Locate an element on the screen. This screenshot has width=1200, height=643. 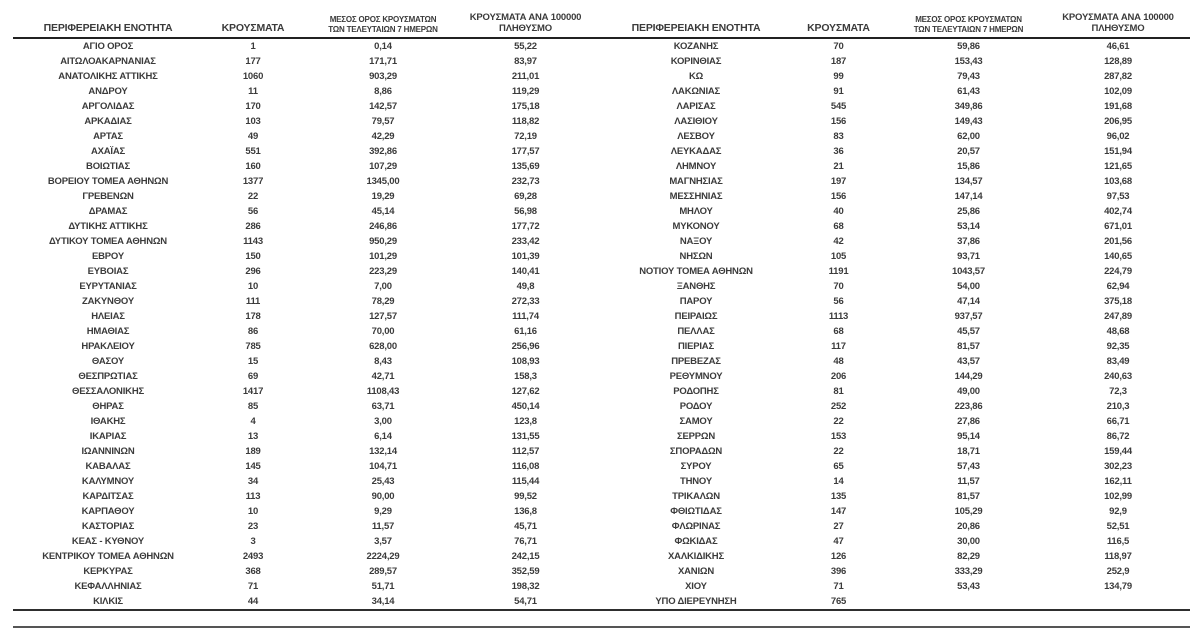
per100k-cell: 232,73 is located at coordinates (525, 181).